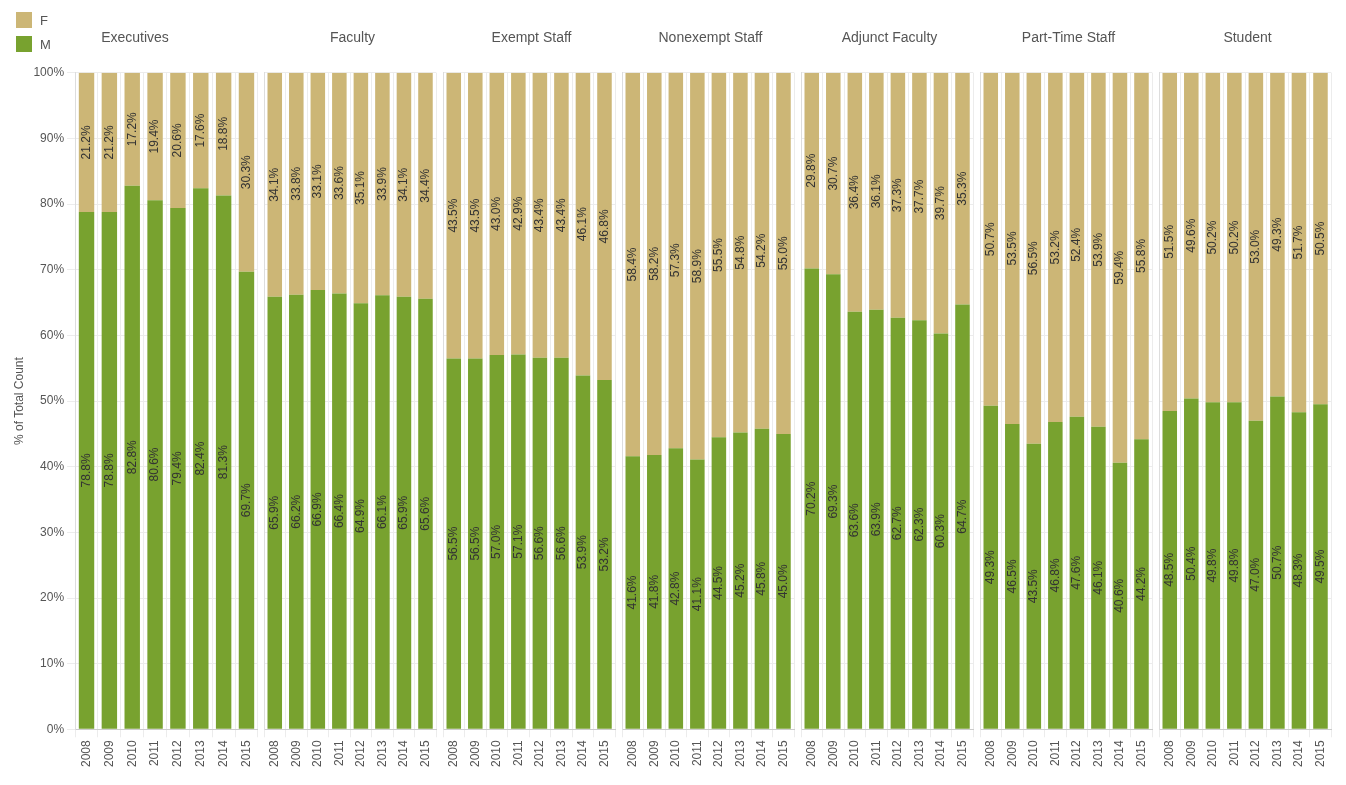  Describe the element at coordinates (474, 215) in the screenshot. I see `data-label: 43.5%` at that location.